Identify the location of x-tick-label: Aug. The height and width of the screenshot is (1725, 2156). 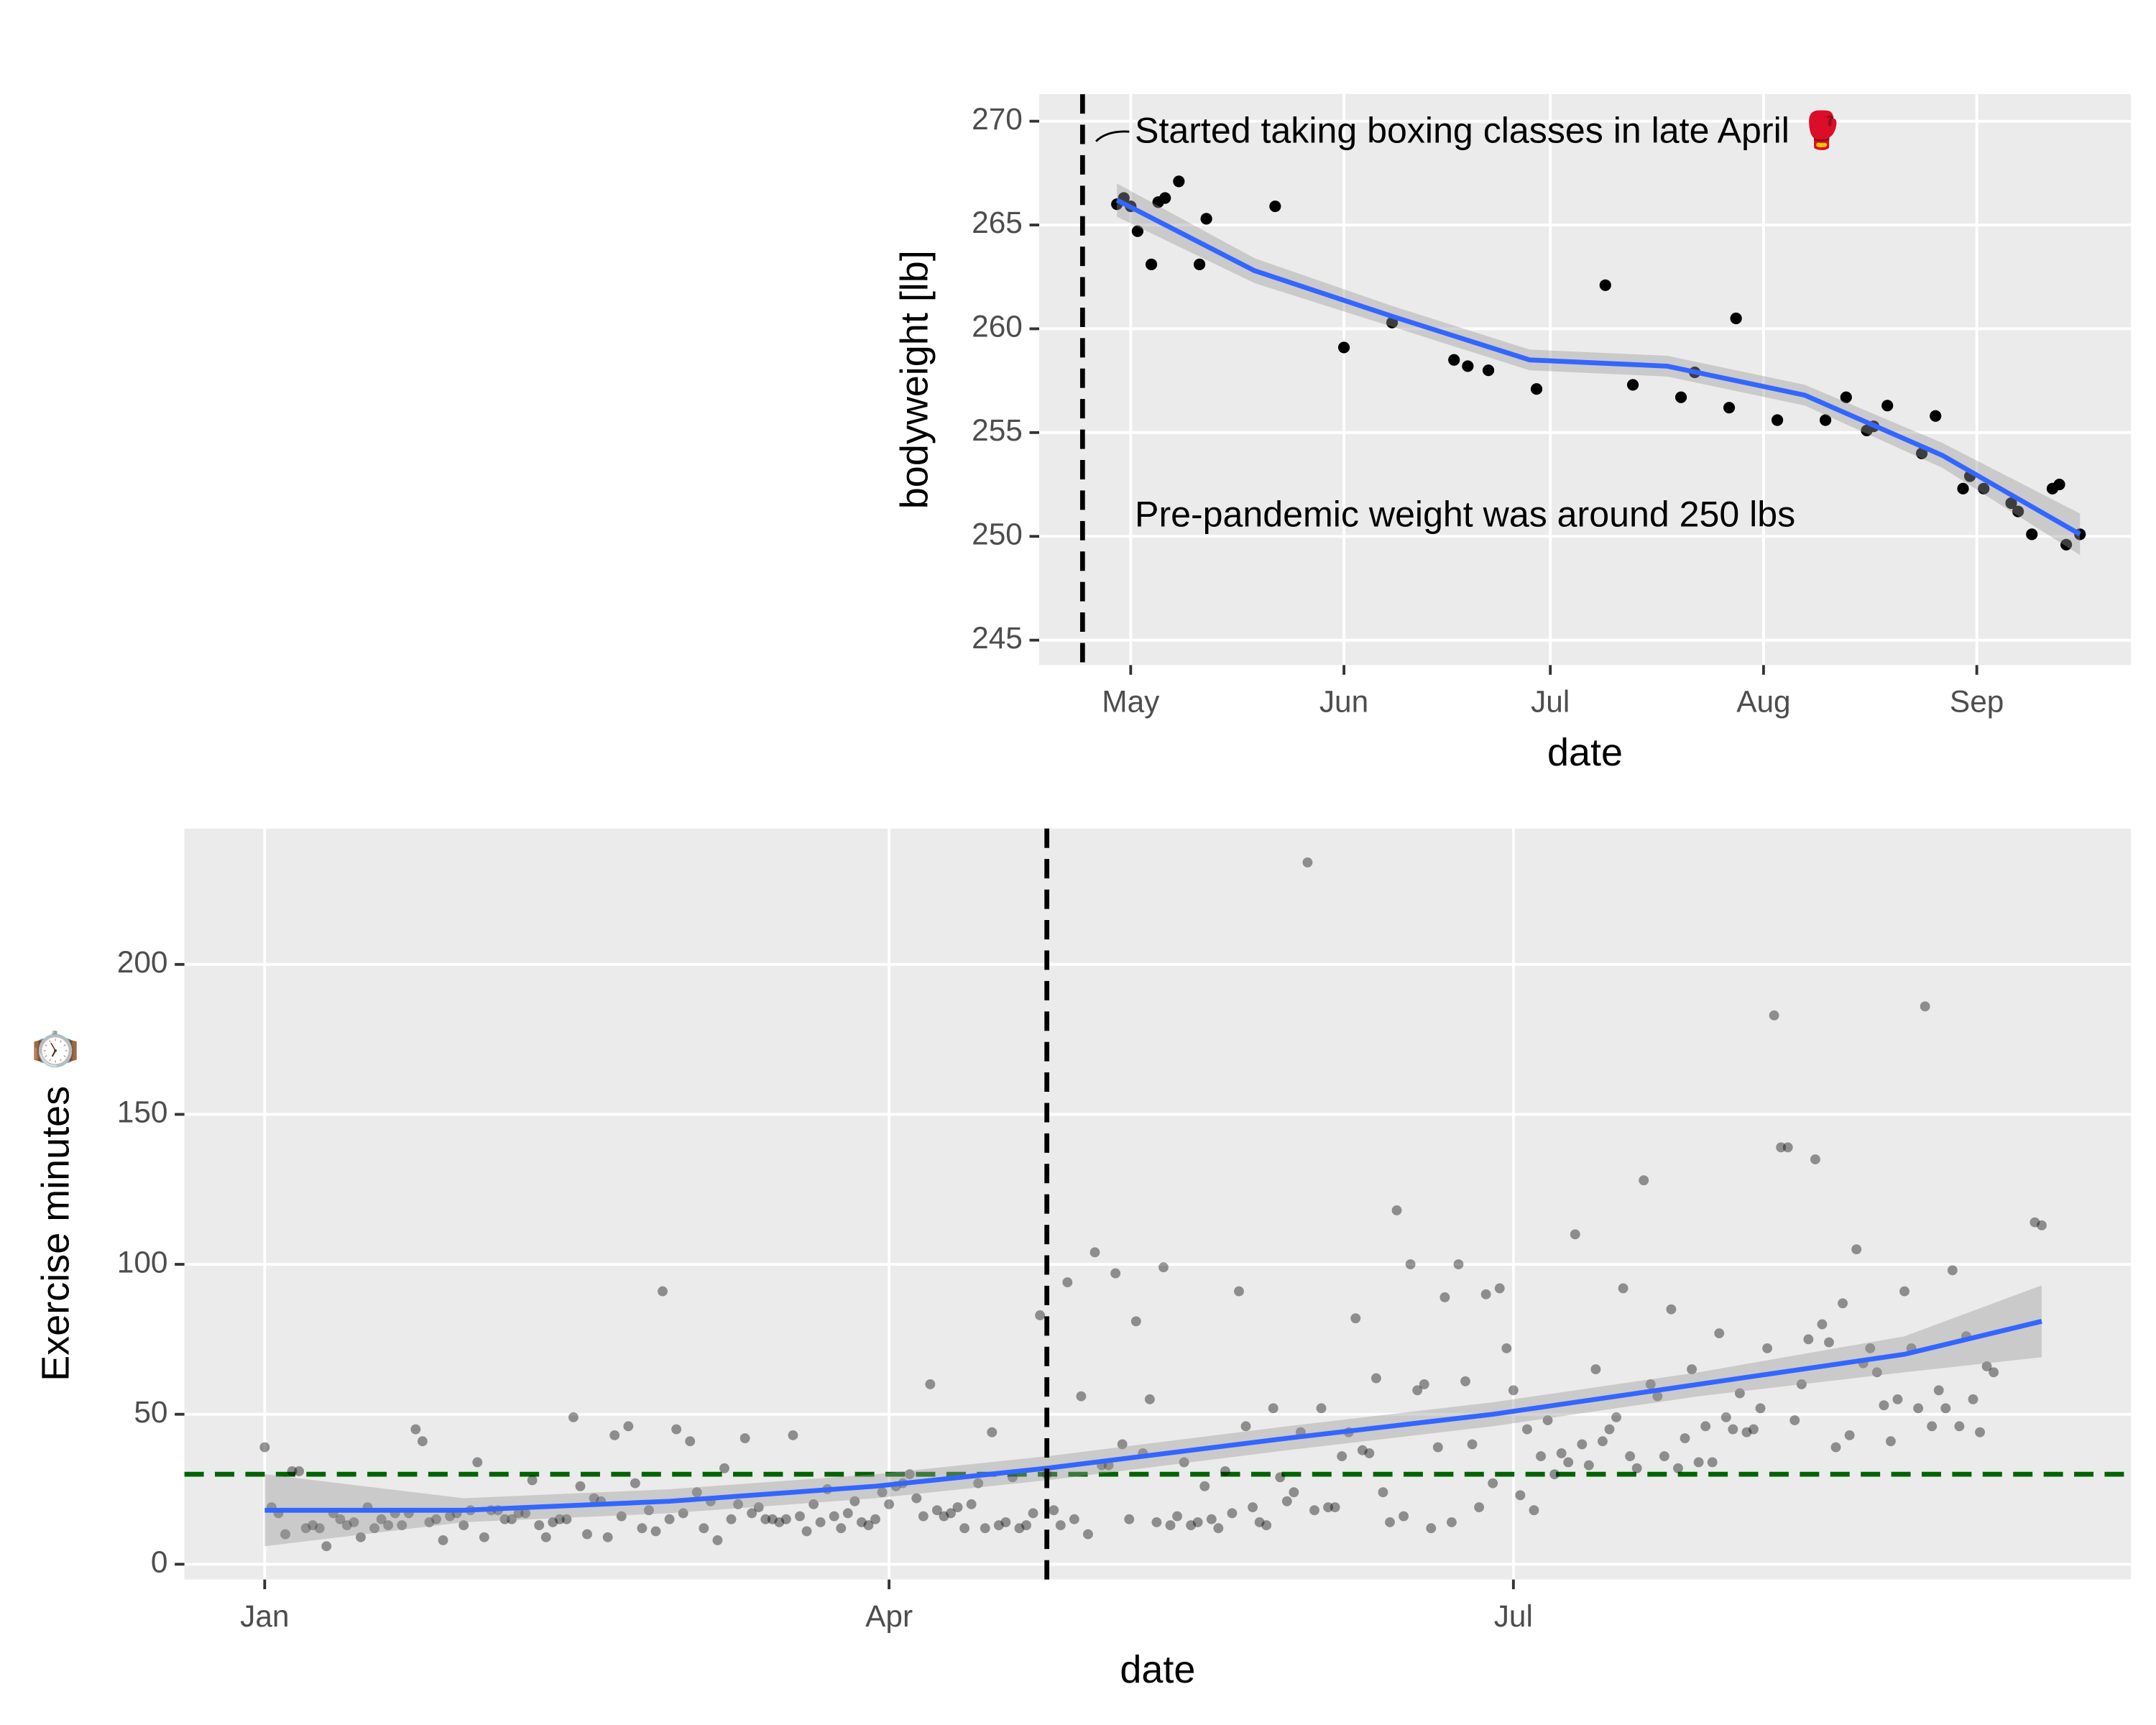
(1763, 701).